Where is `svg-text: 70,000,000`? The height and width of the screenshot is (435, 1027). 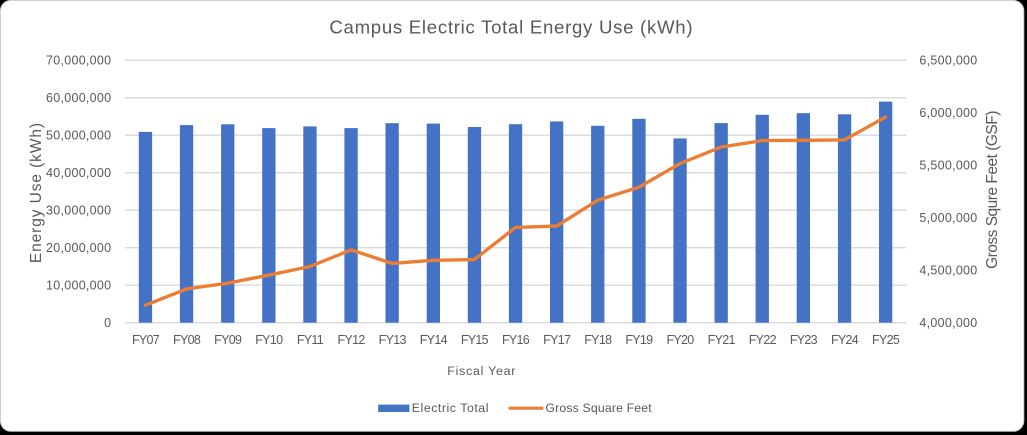
svg-text: 70,000,000 is located at coordinates (78, 61).